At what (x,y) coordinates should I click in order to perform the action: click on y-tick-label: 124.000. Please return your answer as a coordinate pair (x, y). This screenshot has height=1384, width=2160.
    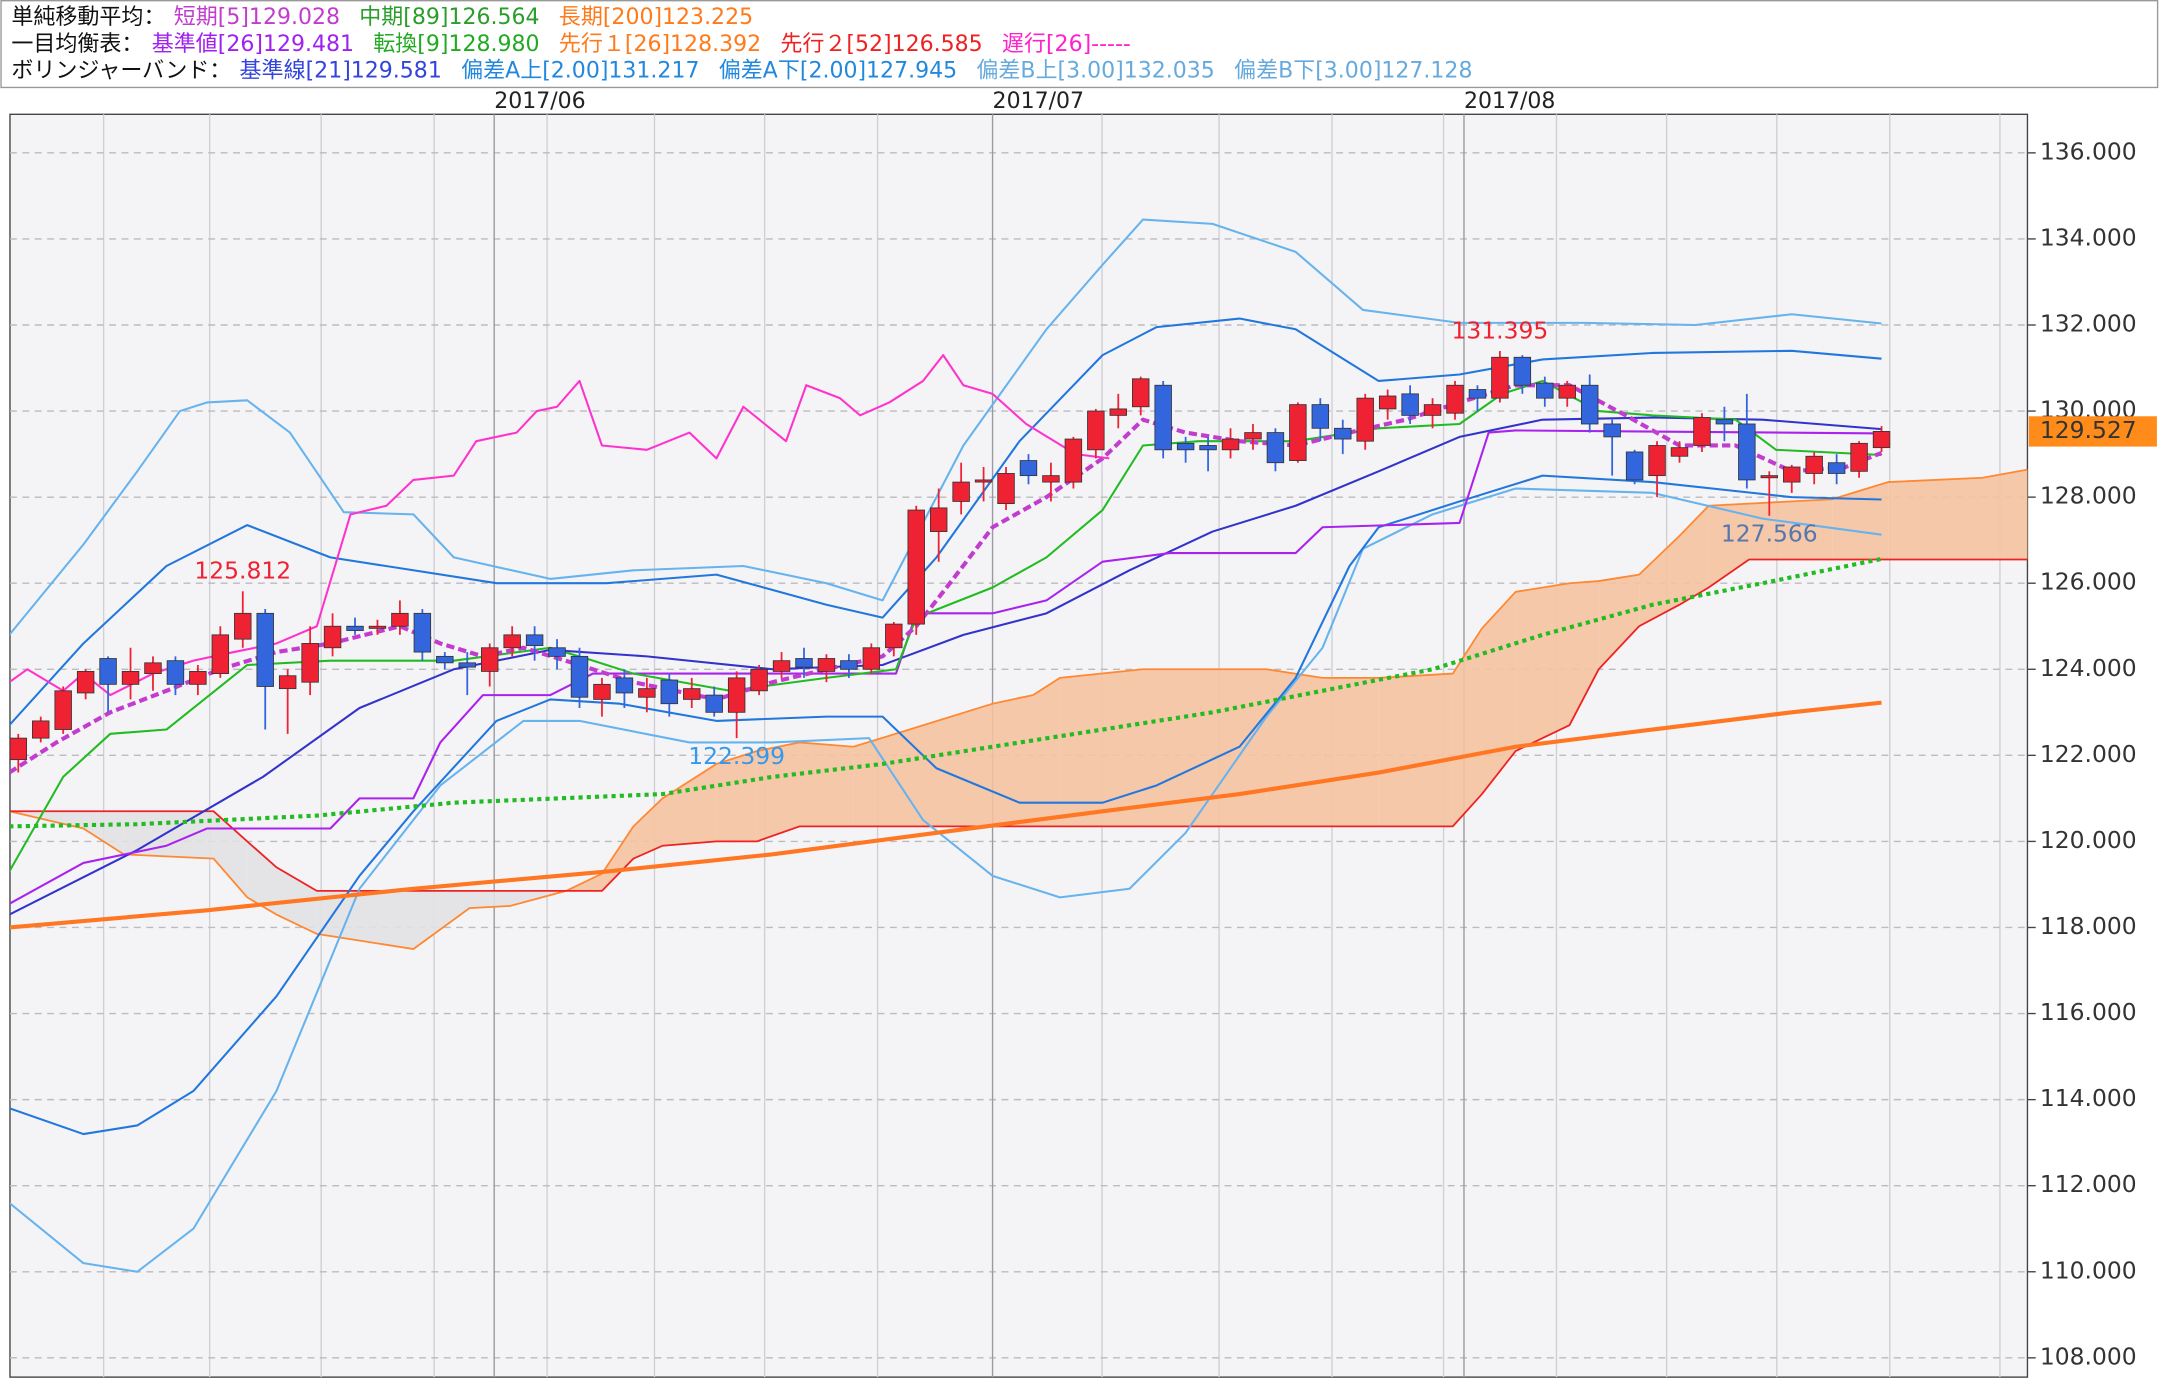
    Looking at the image, I should click on (2088, 668).